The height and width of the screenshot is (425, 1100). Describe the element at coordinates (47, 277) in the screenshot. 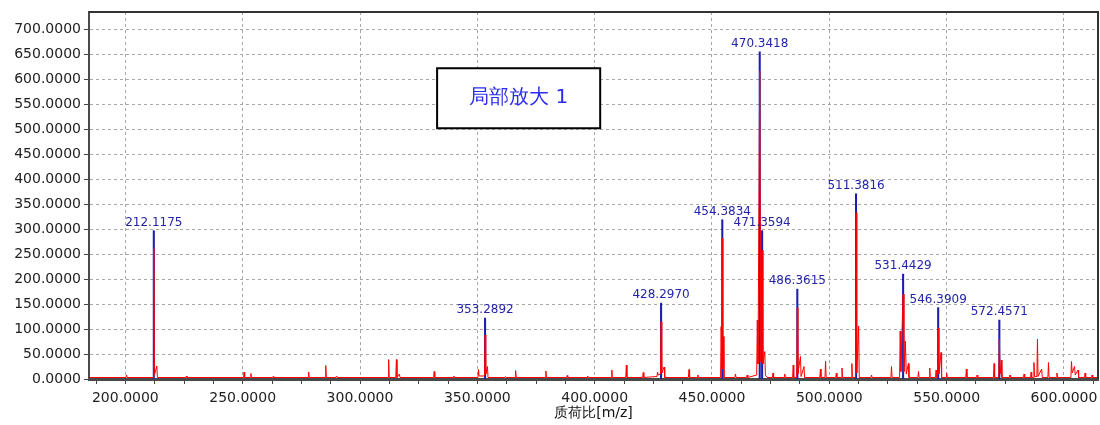

I see `y-tick-label: 200.0000` at that location.